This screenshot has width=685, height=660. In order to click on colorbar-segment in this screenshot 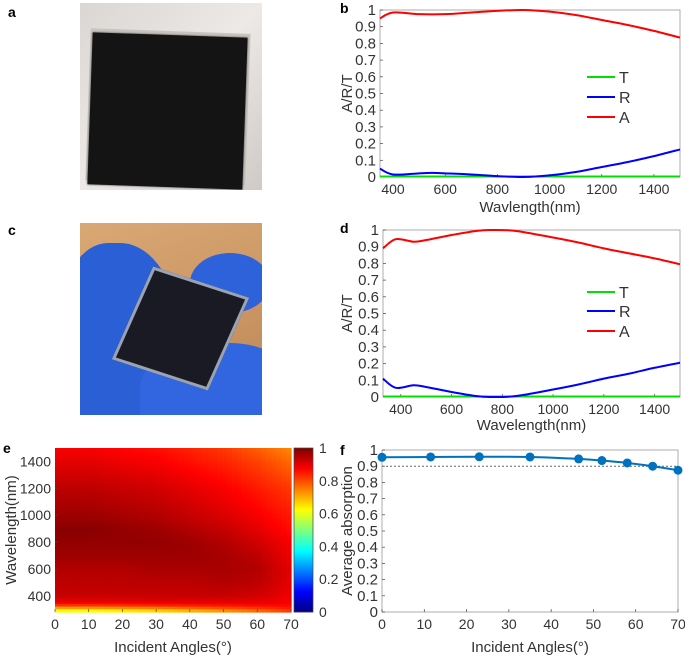, I will do `click(303, 603)`.